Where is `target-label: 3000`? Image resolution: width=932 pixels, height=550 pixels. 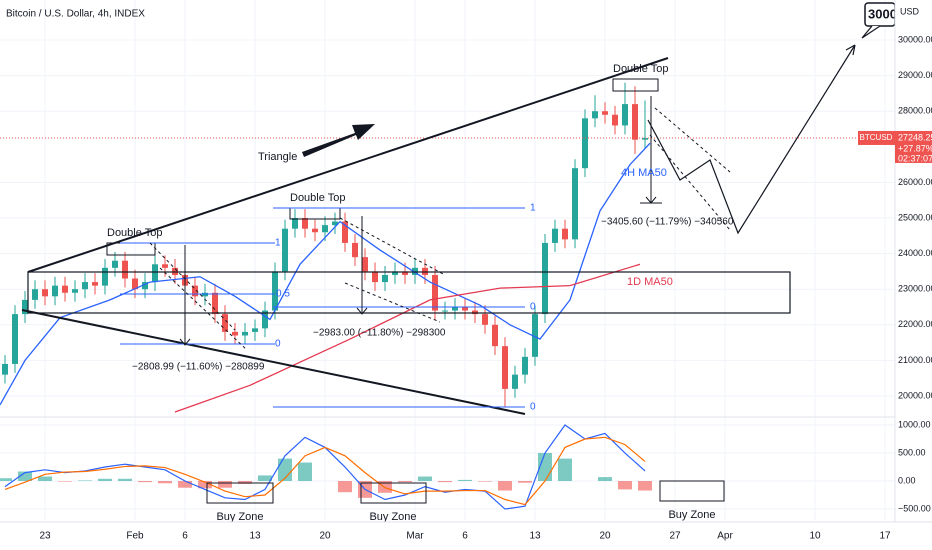 target-label: 3000 is located at coordinates (882, 13).